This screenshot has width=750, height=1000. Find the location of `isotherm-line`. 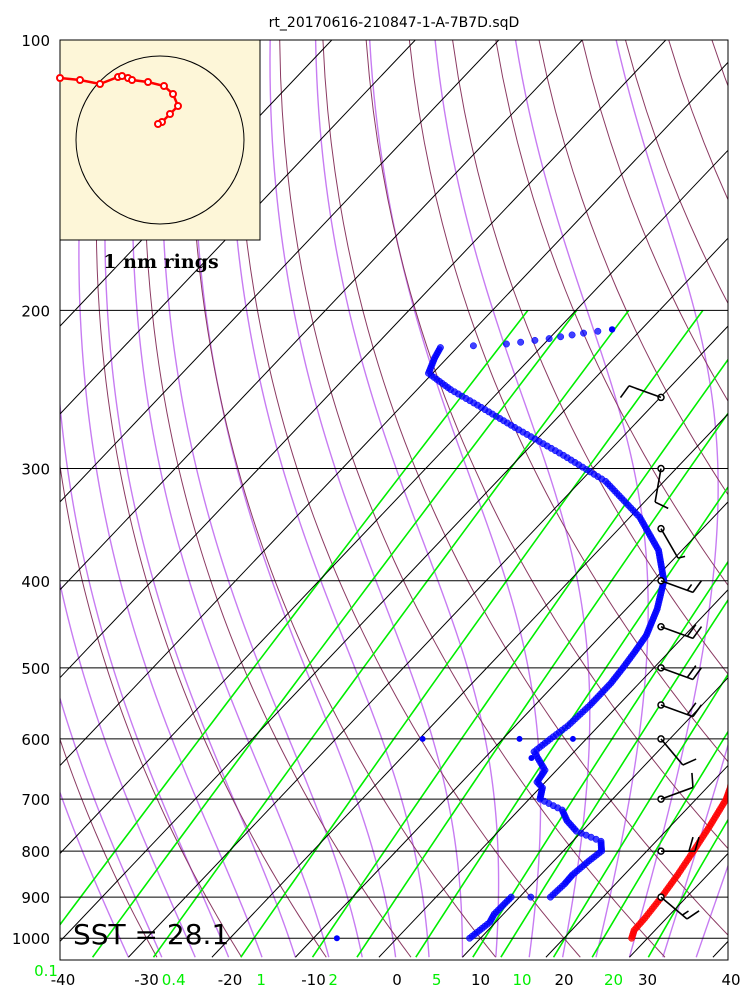

isotherm-line is located at coordinates (595, 817).